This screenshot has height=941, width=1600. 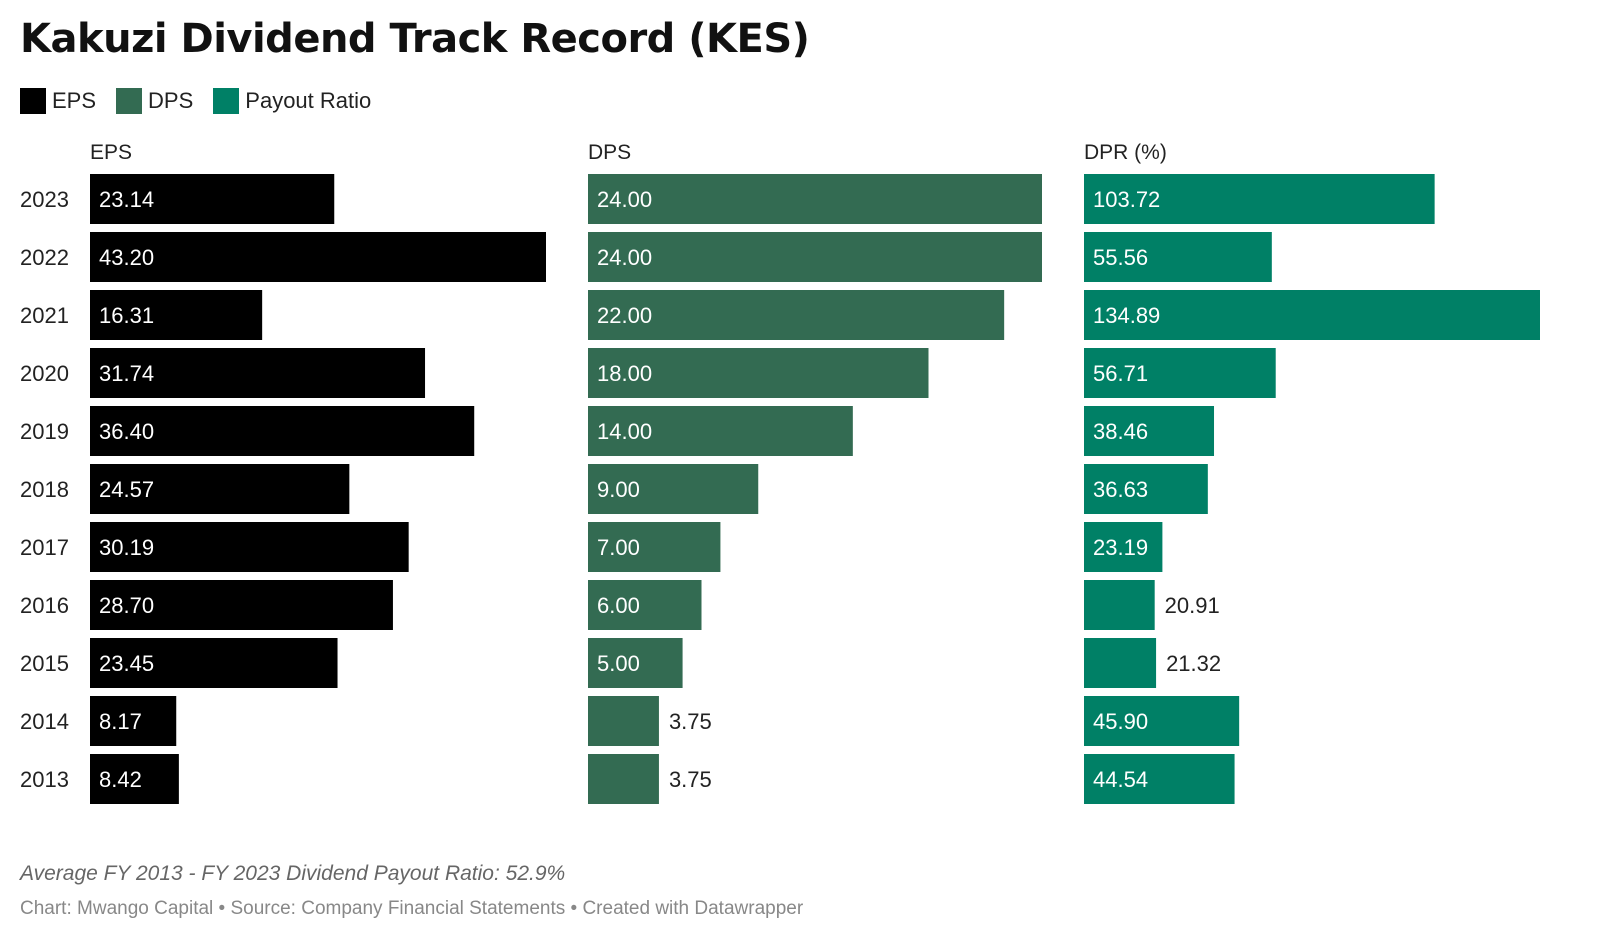 I want to click on dpr-value-label-2017: 23.19, so click(x=1120, y=547).